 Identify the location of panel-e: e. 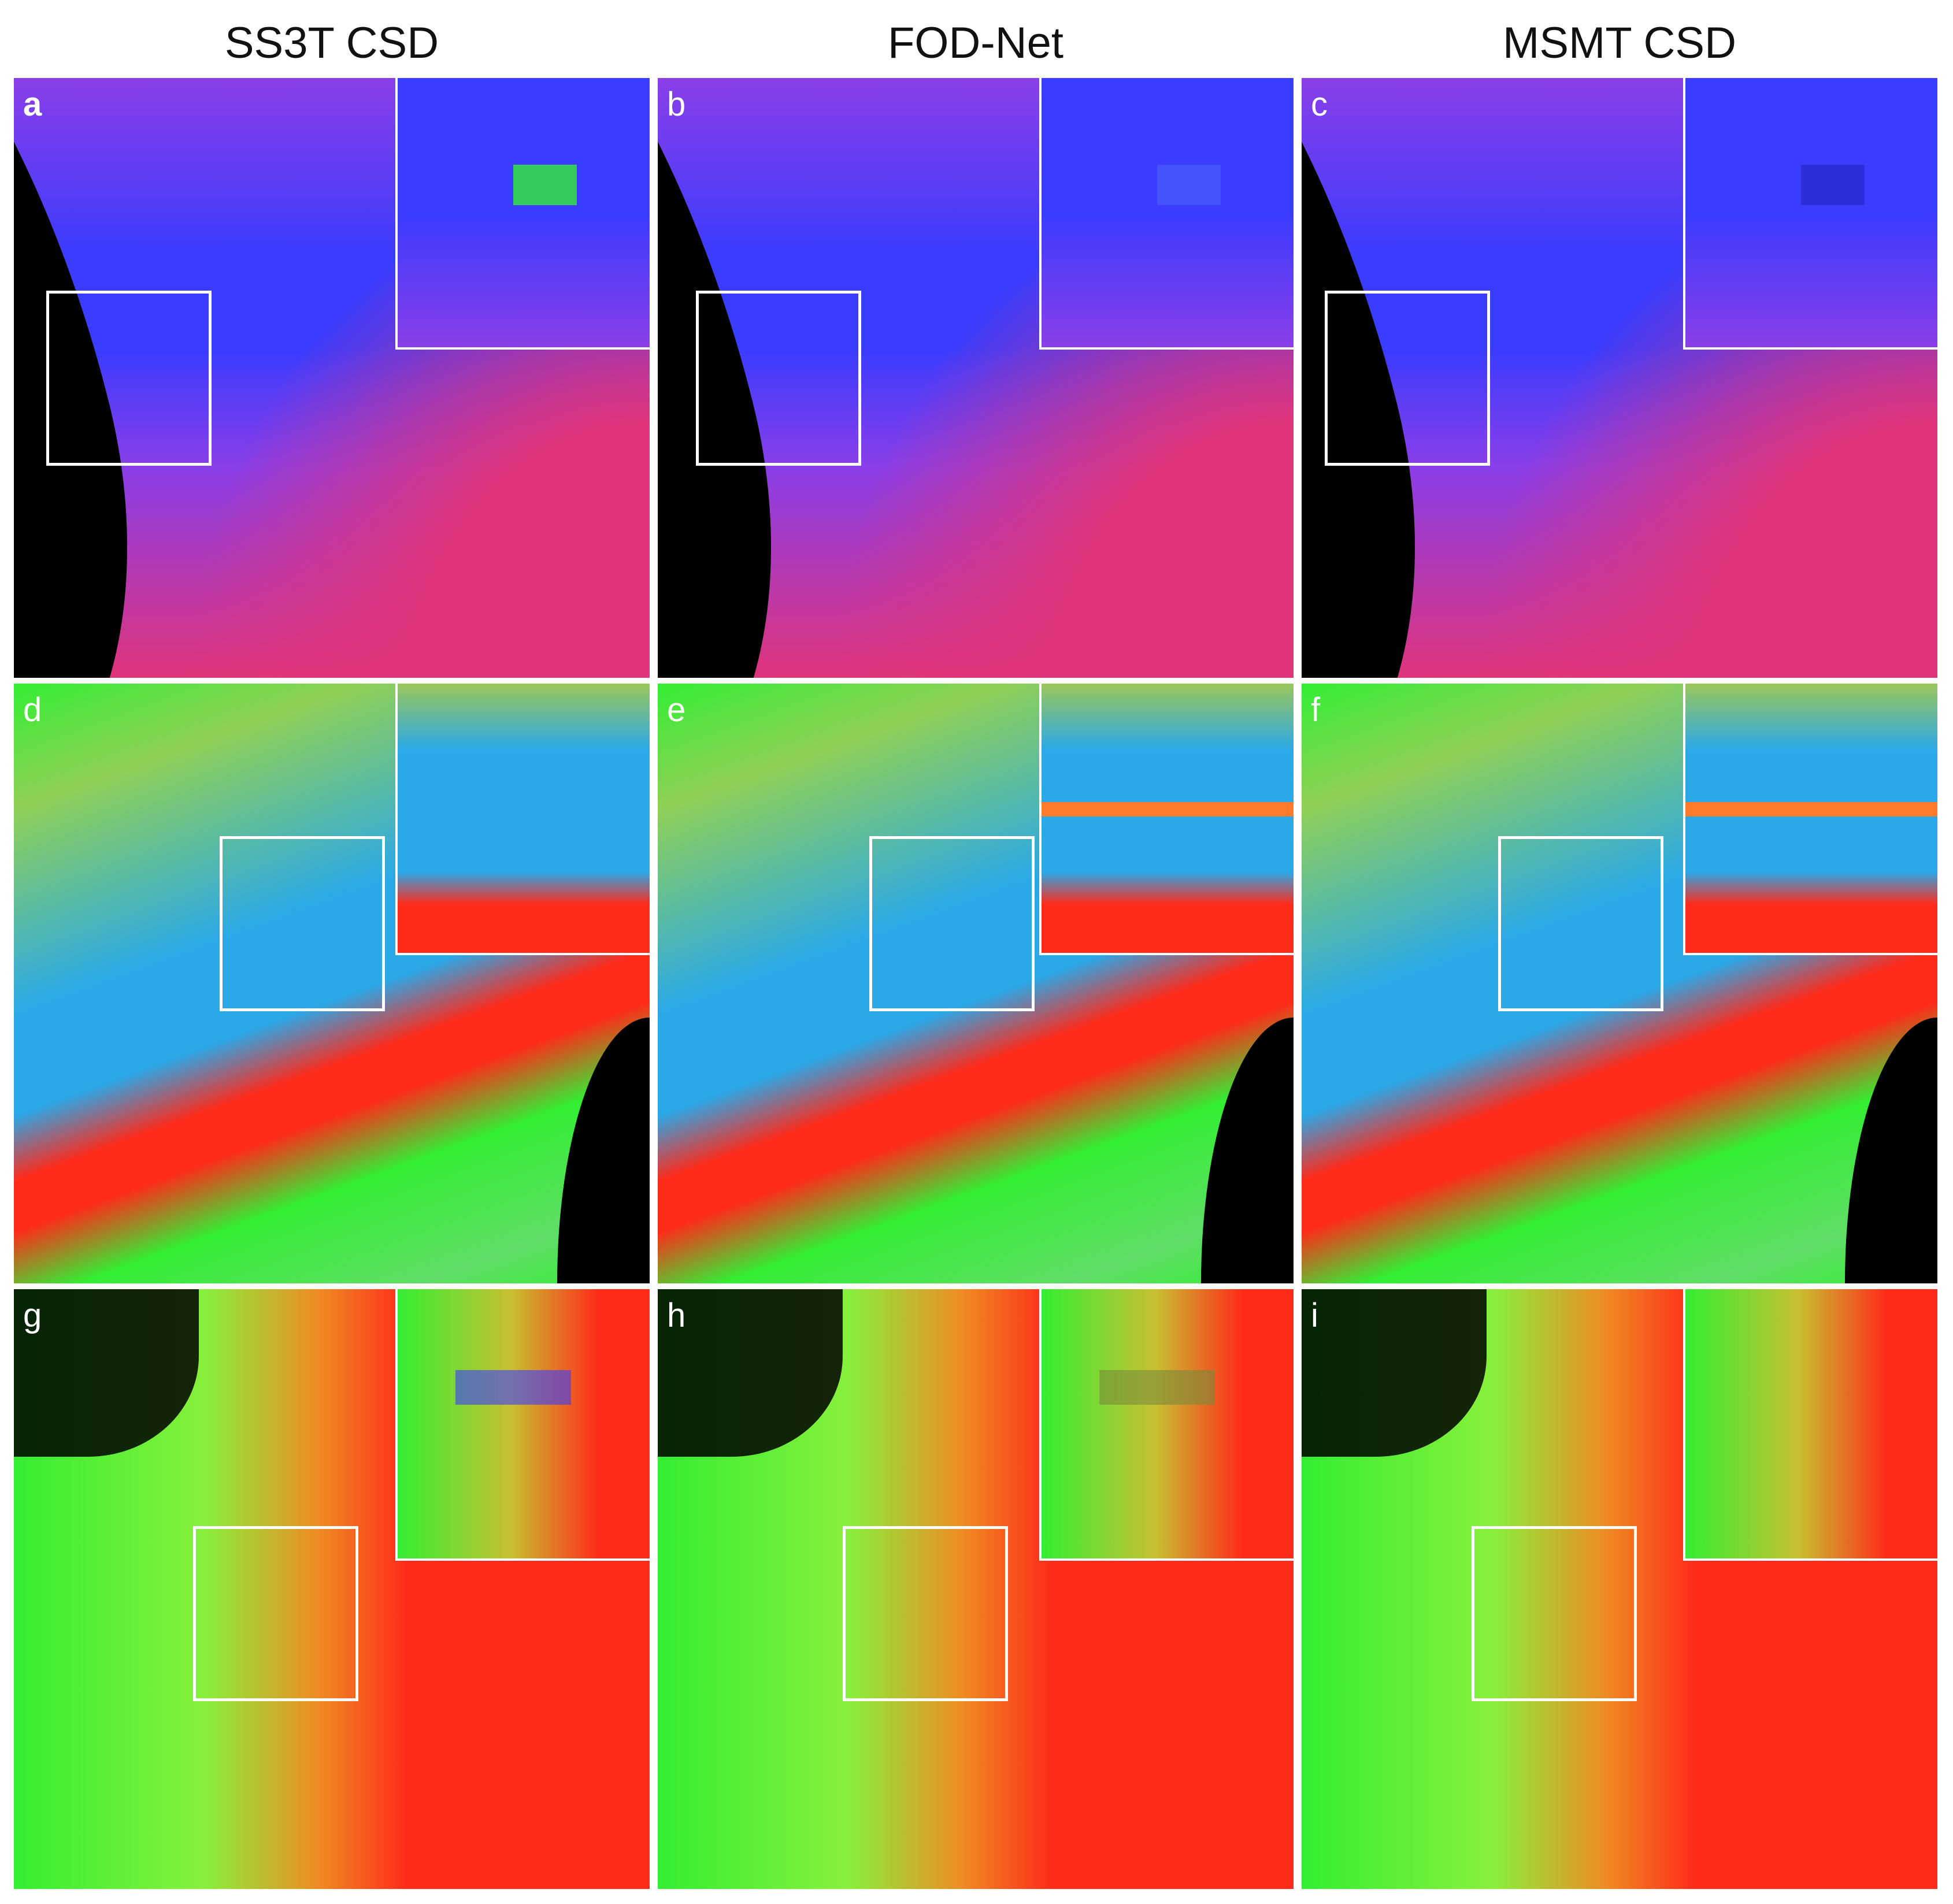
(976, 983).